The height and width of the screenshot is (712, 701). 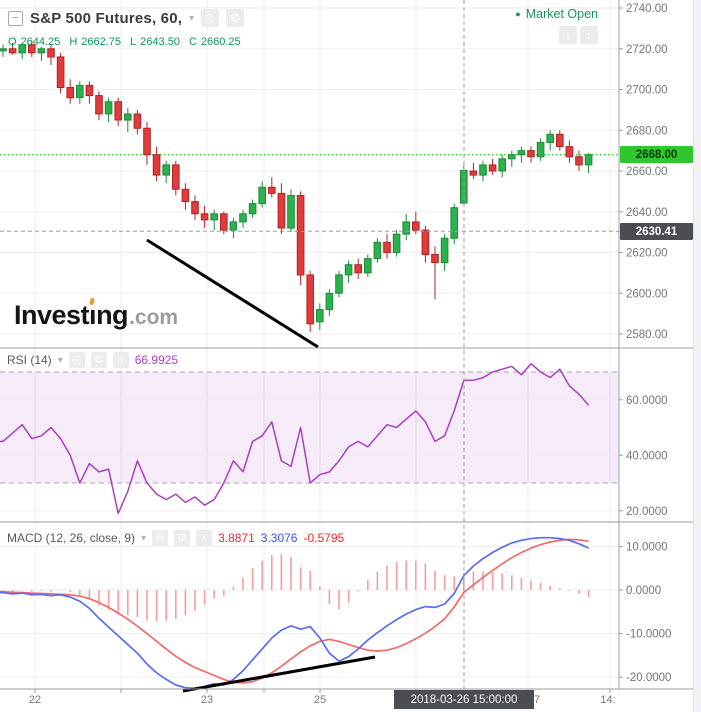 I want to click on close-value: 2660.25, so click(x=220, y=42).